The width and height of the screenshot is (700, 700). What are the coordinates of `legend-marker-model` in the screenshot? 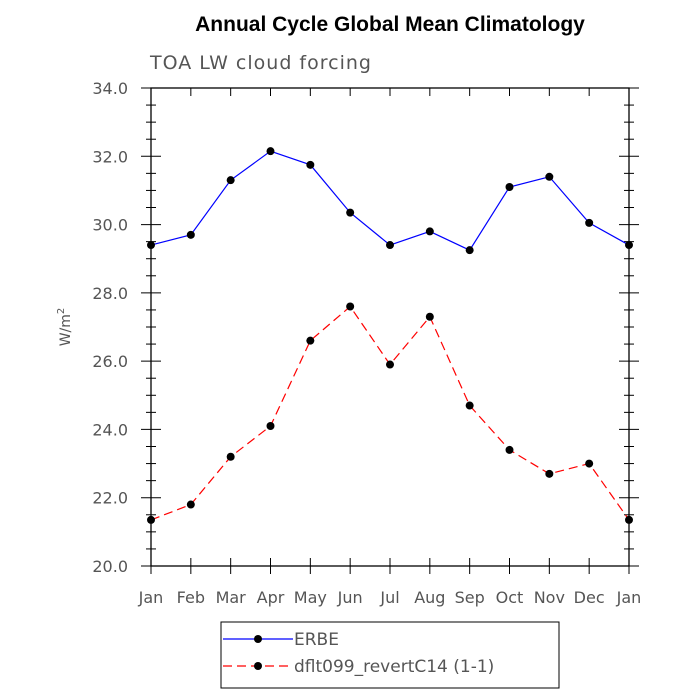 It's located at (258, 666).